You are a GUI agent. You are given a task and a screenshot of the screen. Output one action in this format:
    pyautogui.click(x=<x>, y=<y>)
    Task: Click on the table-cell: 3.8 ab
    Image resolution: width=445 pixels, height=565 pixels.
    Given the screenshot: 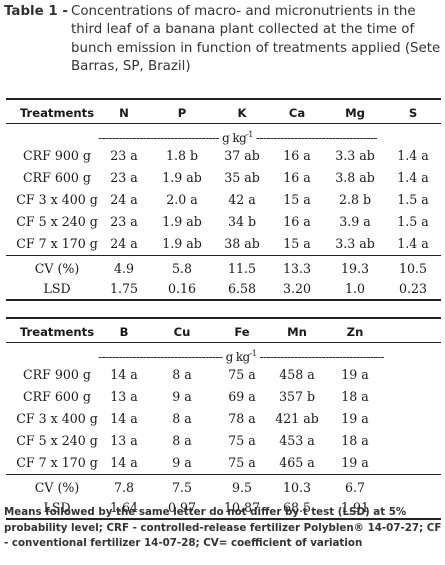 What is the action you would take?
    pyautogui.click(x=355, y=177)
    